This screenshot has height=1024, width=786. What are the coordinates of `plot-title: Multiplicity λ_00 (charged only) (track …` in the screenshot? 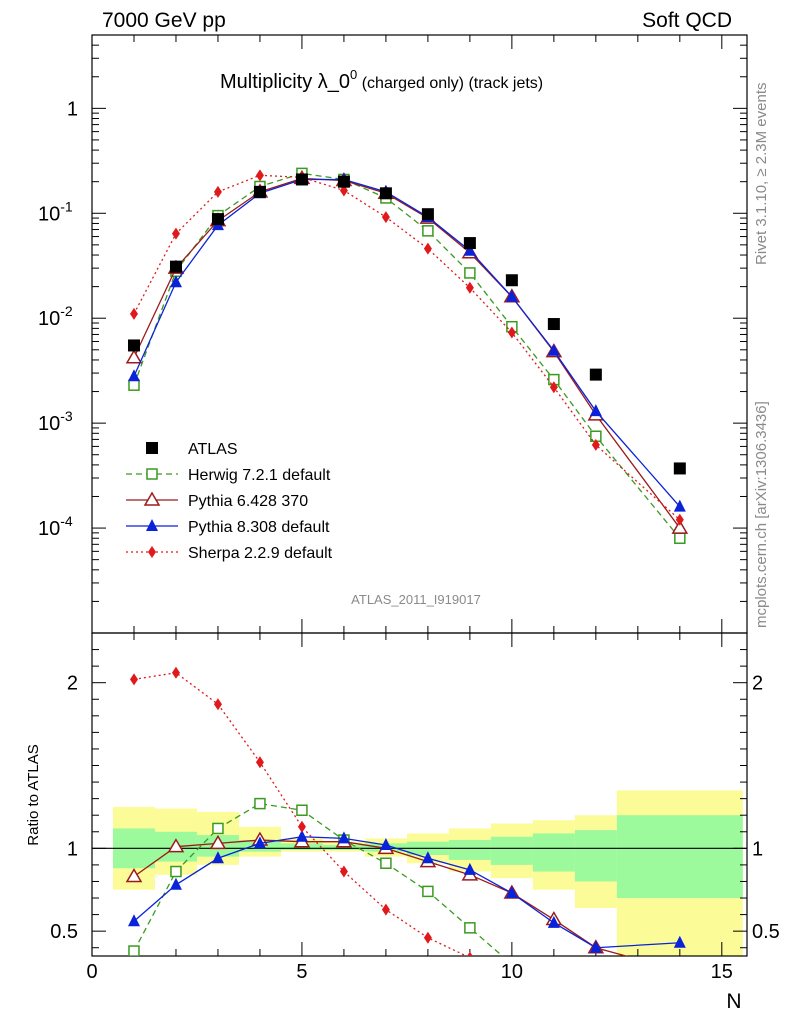 It's located at (381, 80).